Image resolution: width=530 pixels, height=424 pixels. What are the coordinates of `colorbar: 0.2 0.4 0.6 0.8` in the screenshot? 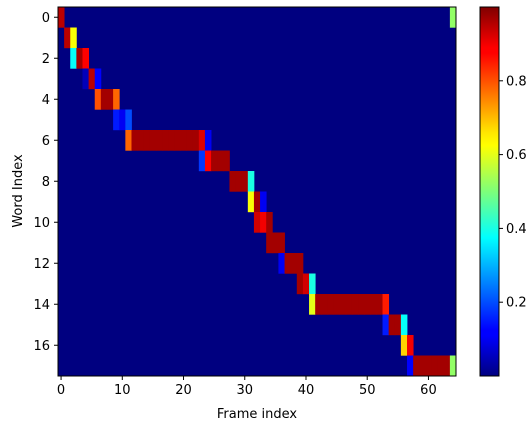 It's located at (503, 191).